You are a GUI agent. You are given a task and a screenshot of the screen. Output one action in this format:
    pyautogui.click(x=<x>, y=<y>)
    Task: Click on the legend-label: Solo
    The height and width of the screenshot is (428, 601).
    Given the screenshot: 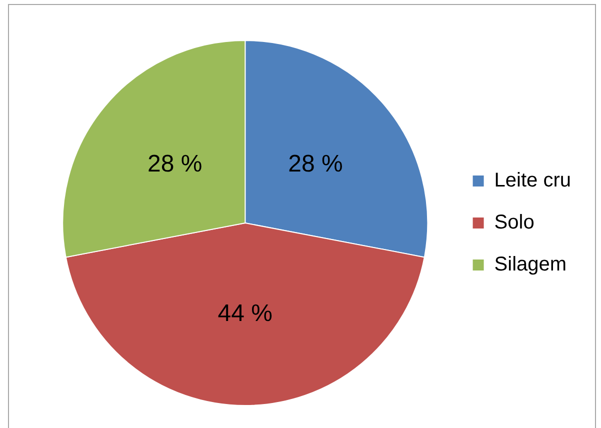 What is the action you would take?
    pyautogui.click(x=514, y=223)
    